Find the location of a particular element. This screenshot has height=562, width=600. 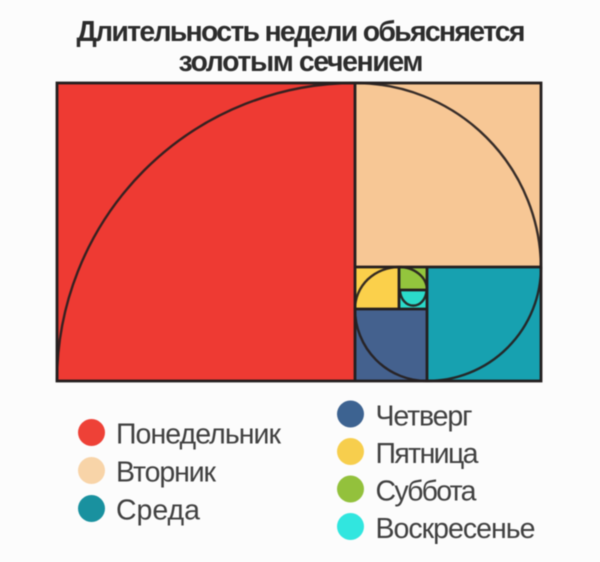

svg-text: Среда is located at coordinates (158, 511).